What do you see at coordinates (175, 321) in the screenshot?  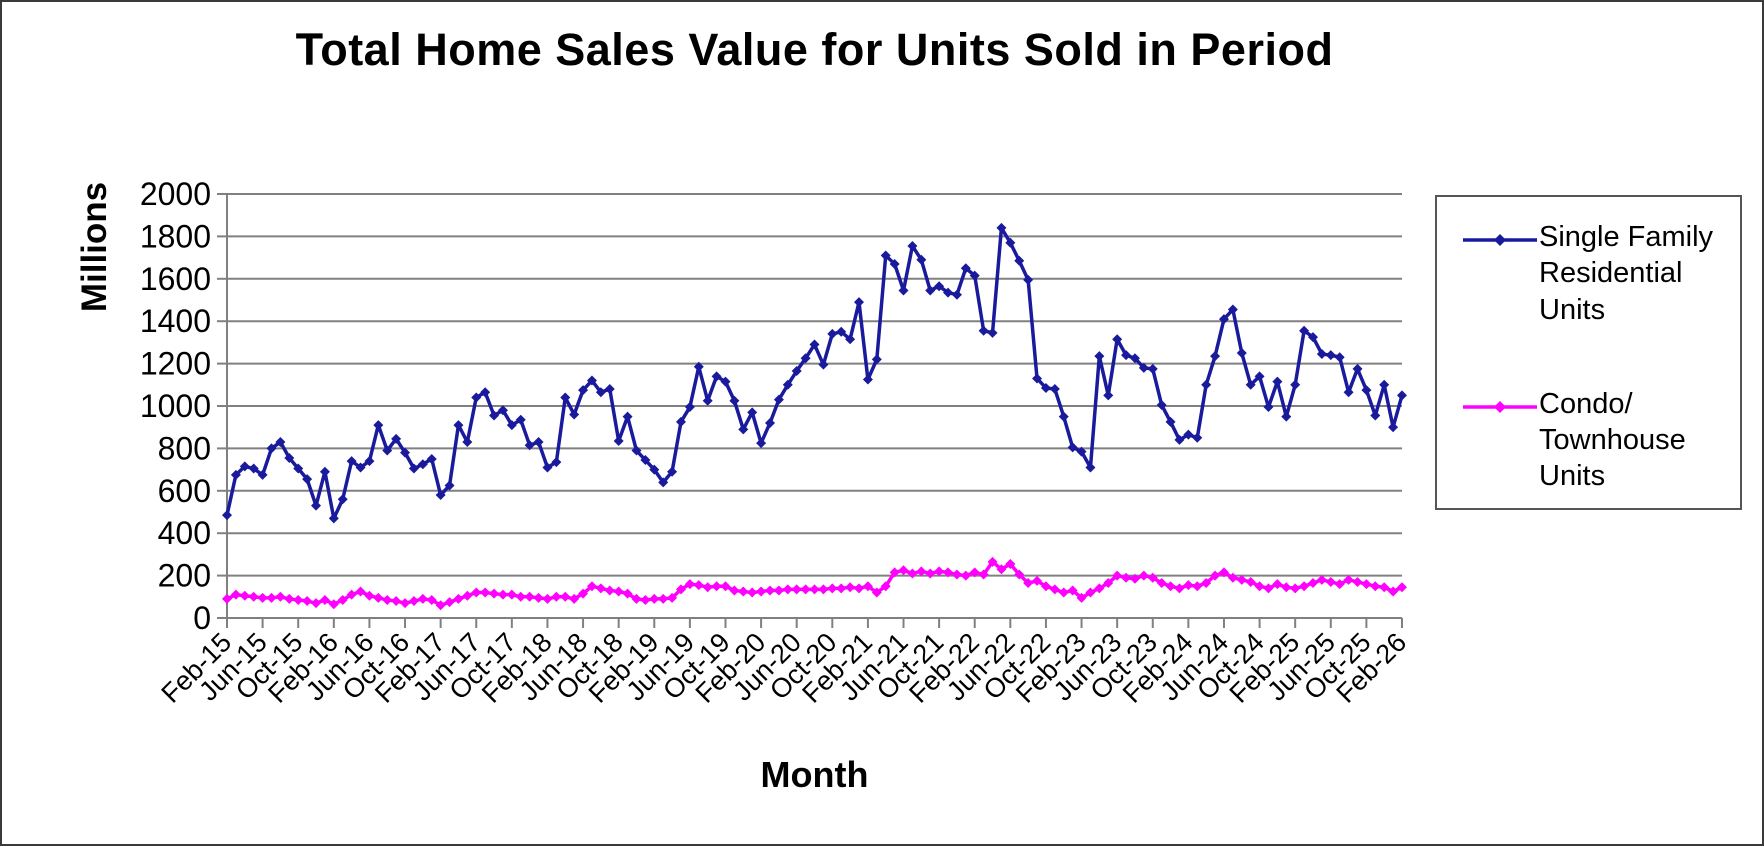 I see `svg-text: 1400` at bounding box center [175, 321].